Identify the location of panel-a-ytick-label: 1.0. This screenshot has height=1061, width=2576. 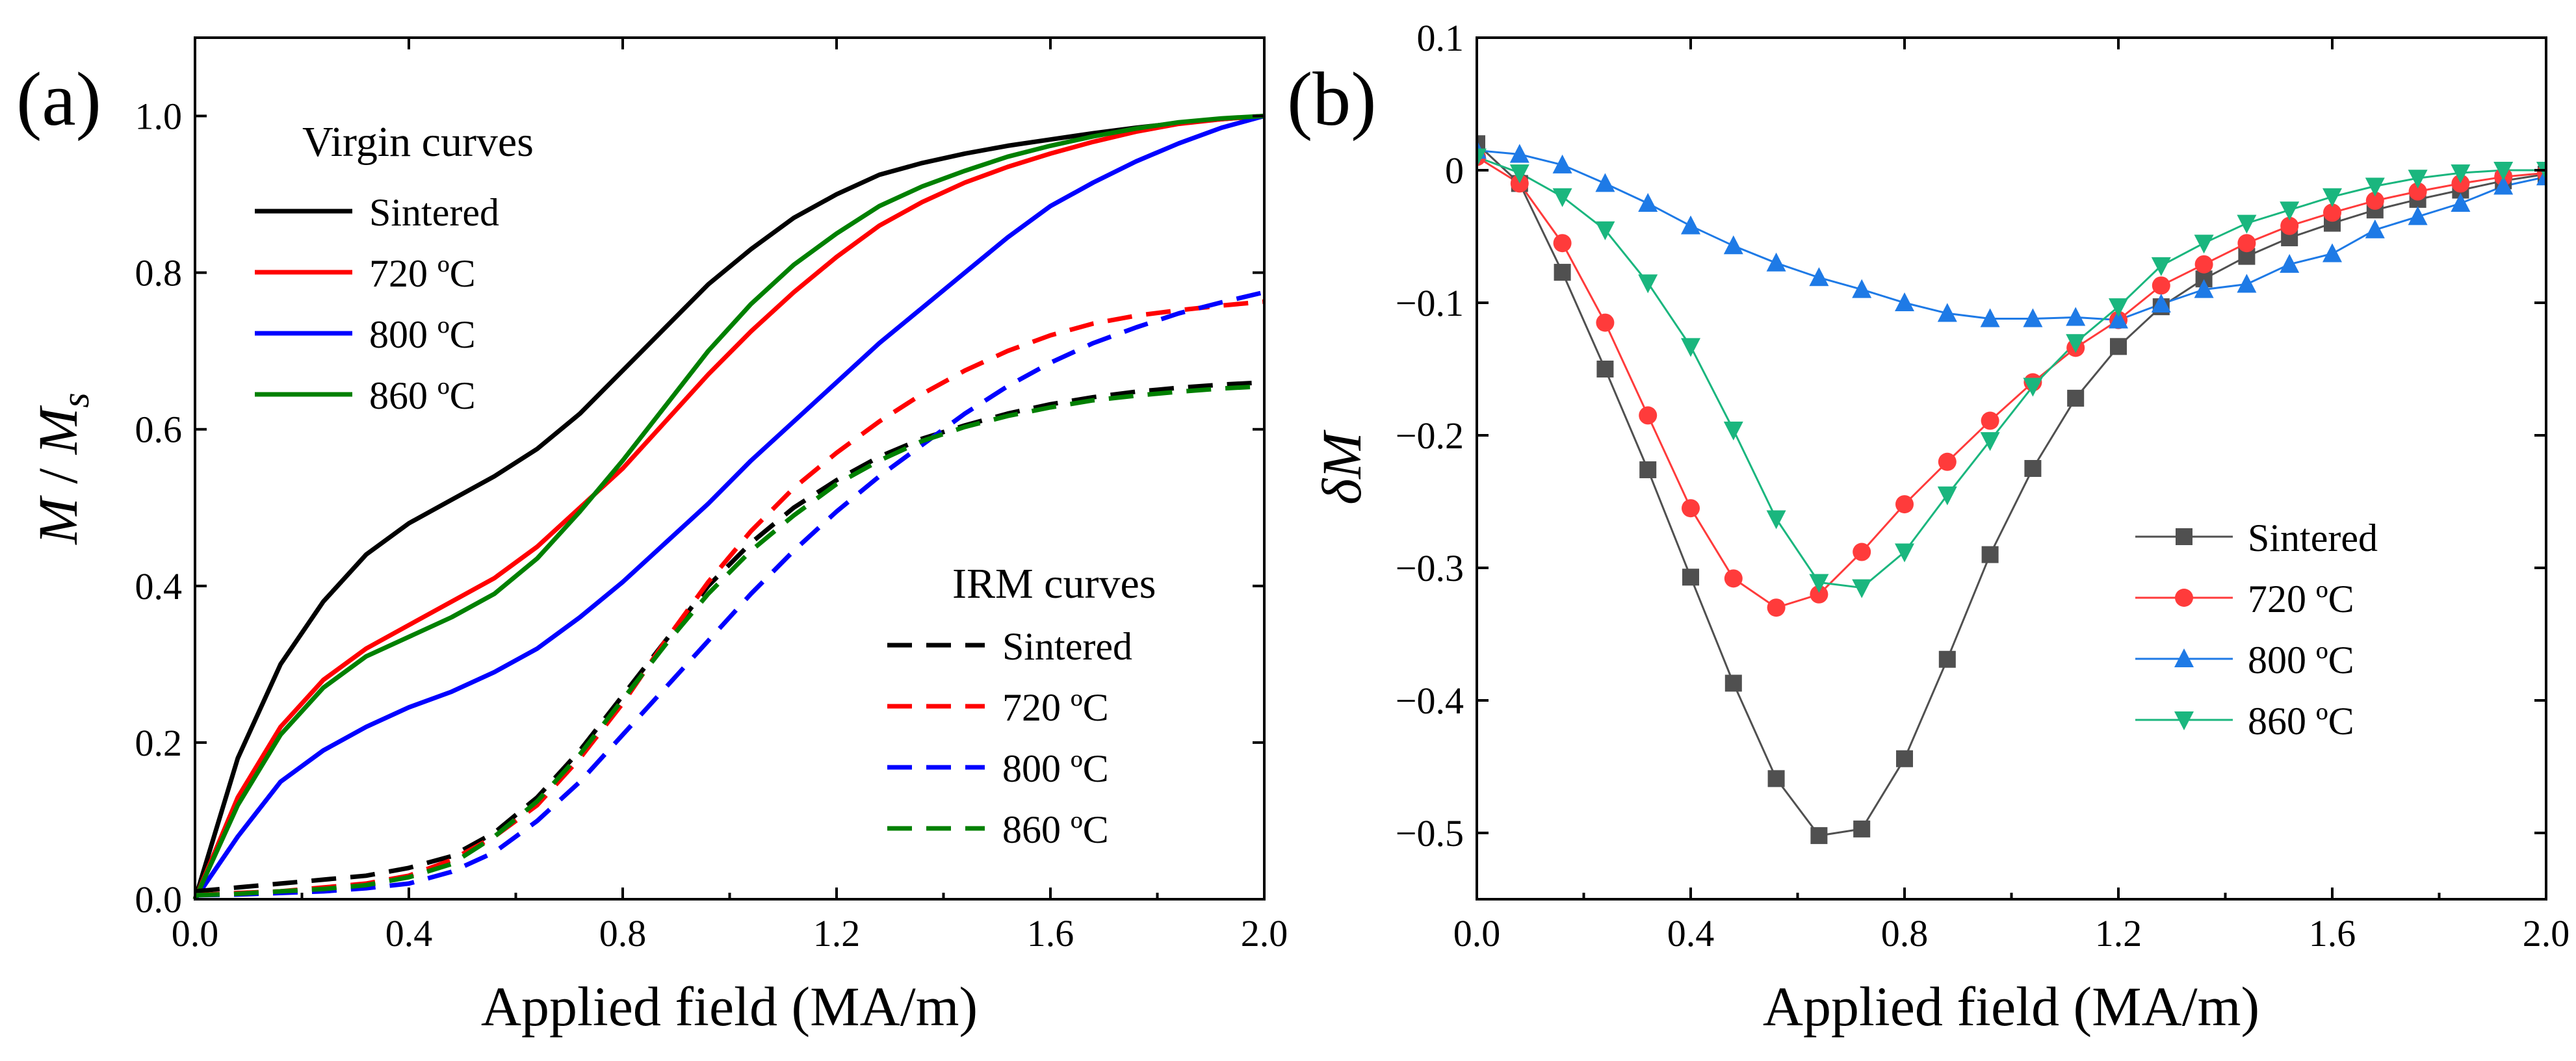
(159, 117).